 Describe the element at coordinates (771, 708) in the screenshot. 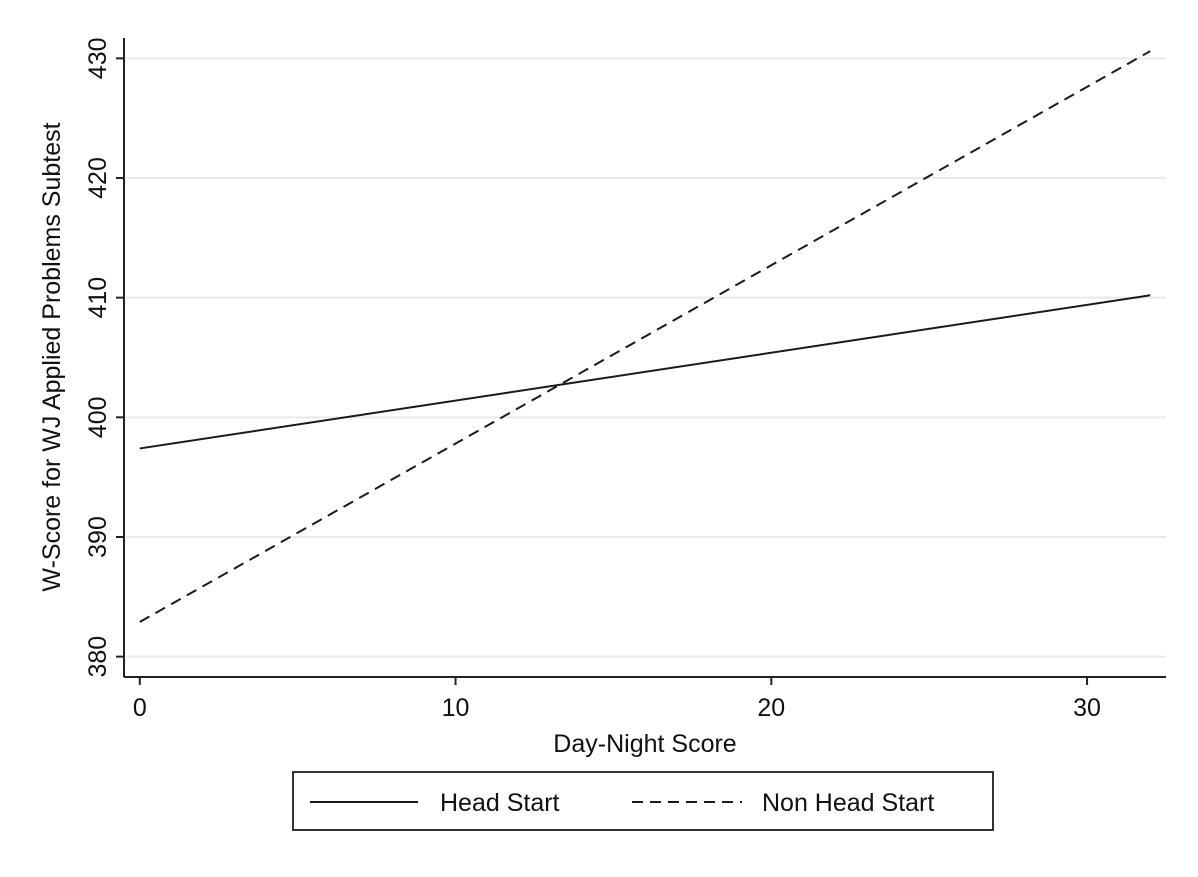

I see `x-tick-label-20: 20` at that location.